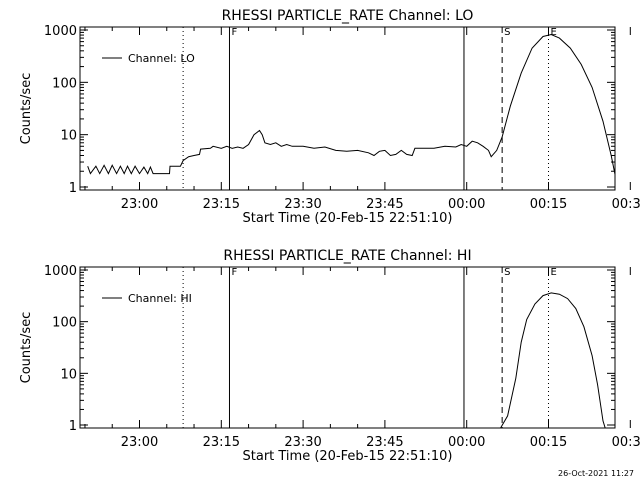 This screenshot has height=480, width=640. What do you see at coordinates (139, 204) in the screenshot?
I see `x-tick-label-lo: 23:00` at bounding box center [139, 204].